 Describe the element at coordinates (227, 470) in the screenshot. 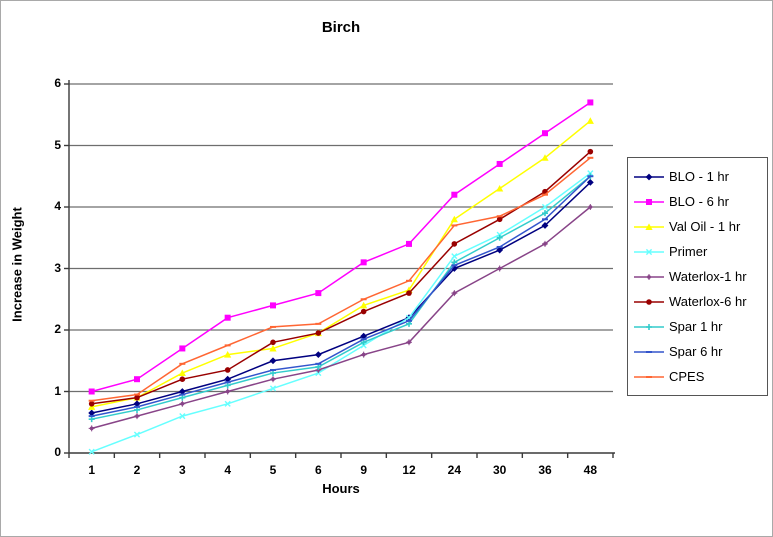

I see `x-tick-label: 4` at that location.